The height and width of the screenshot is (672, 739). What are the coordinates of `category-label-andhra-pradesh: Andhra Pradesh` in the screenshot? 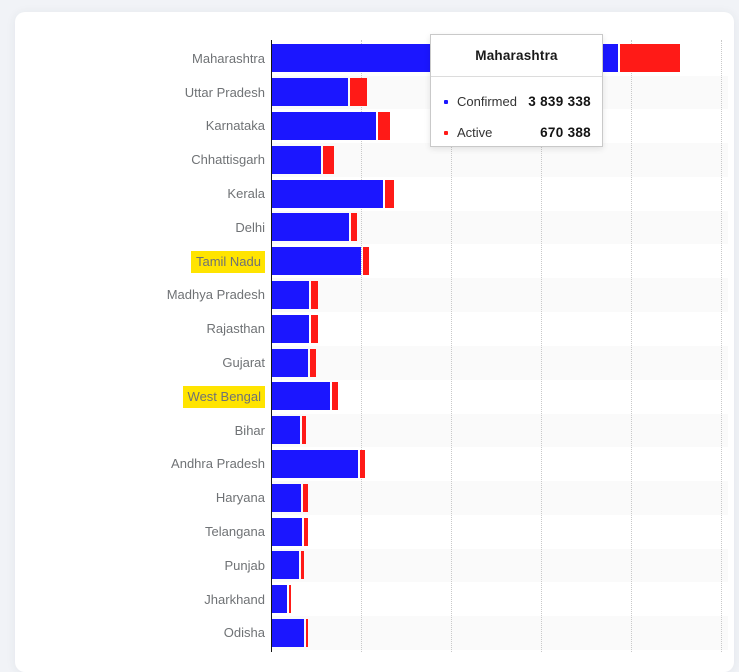 It's located at (218, 464).